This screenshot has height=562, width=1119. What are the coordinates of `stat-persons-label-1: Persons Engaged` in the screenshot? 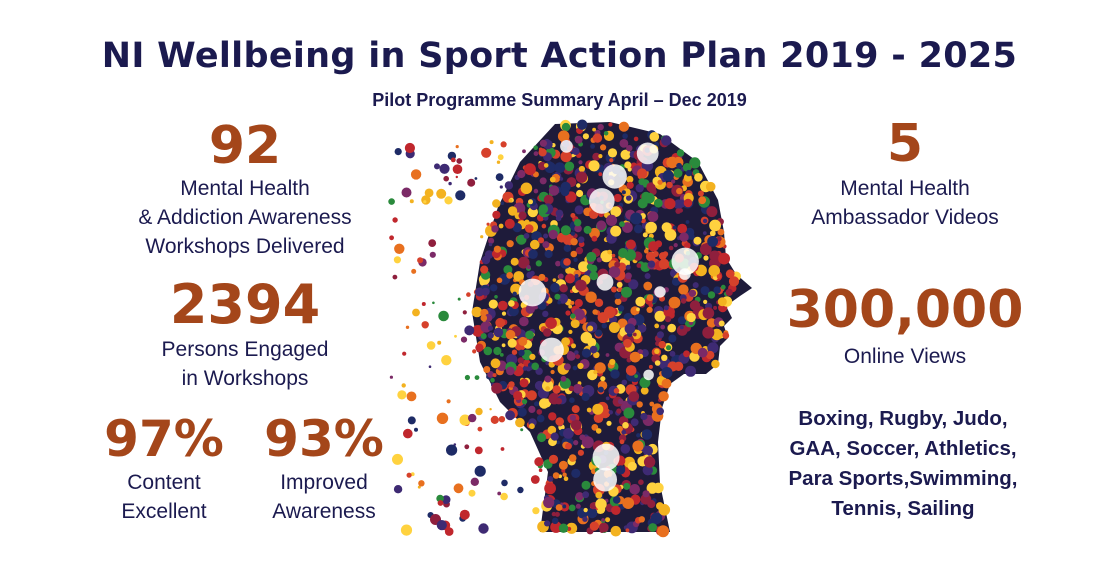 It's located at (245, 349).